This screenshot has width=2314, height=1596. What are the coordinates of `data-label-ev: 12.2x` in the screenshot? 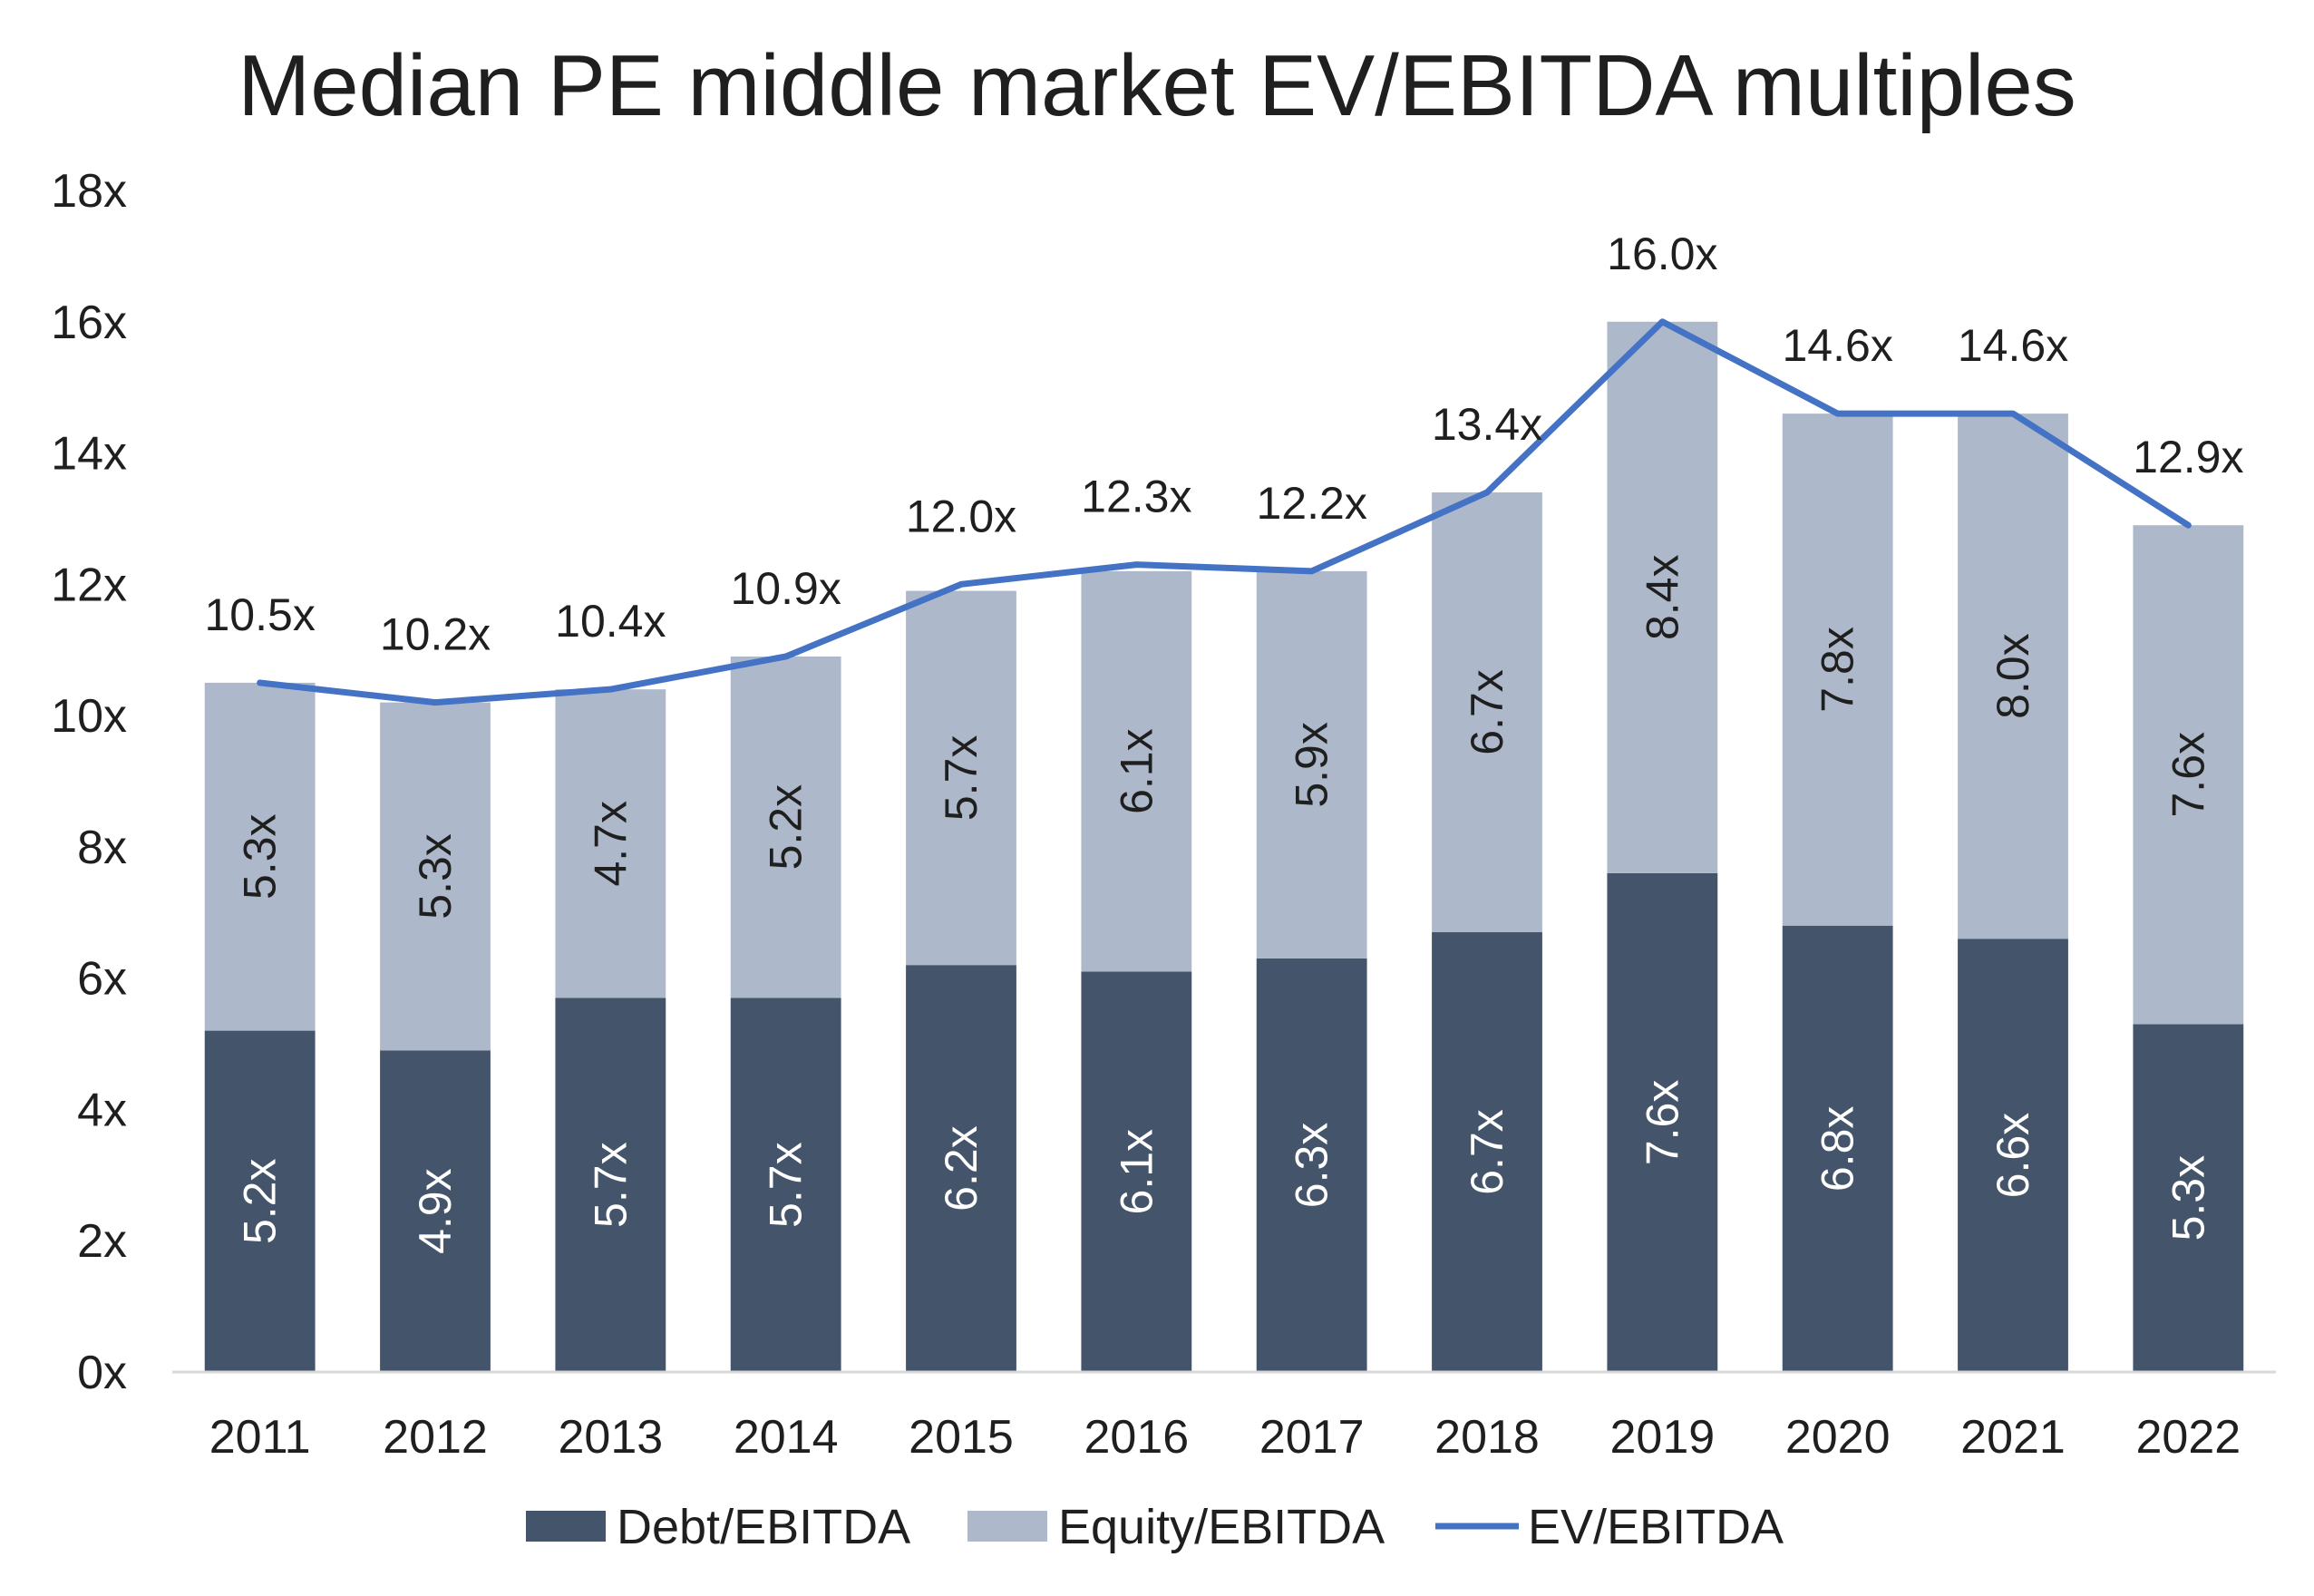 It's located at (1312, 503).